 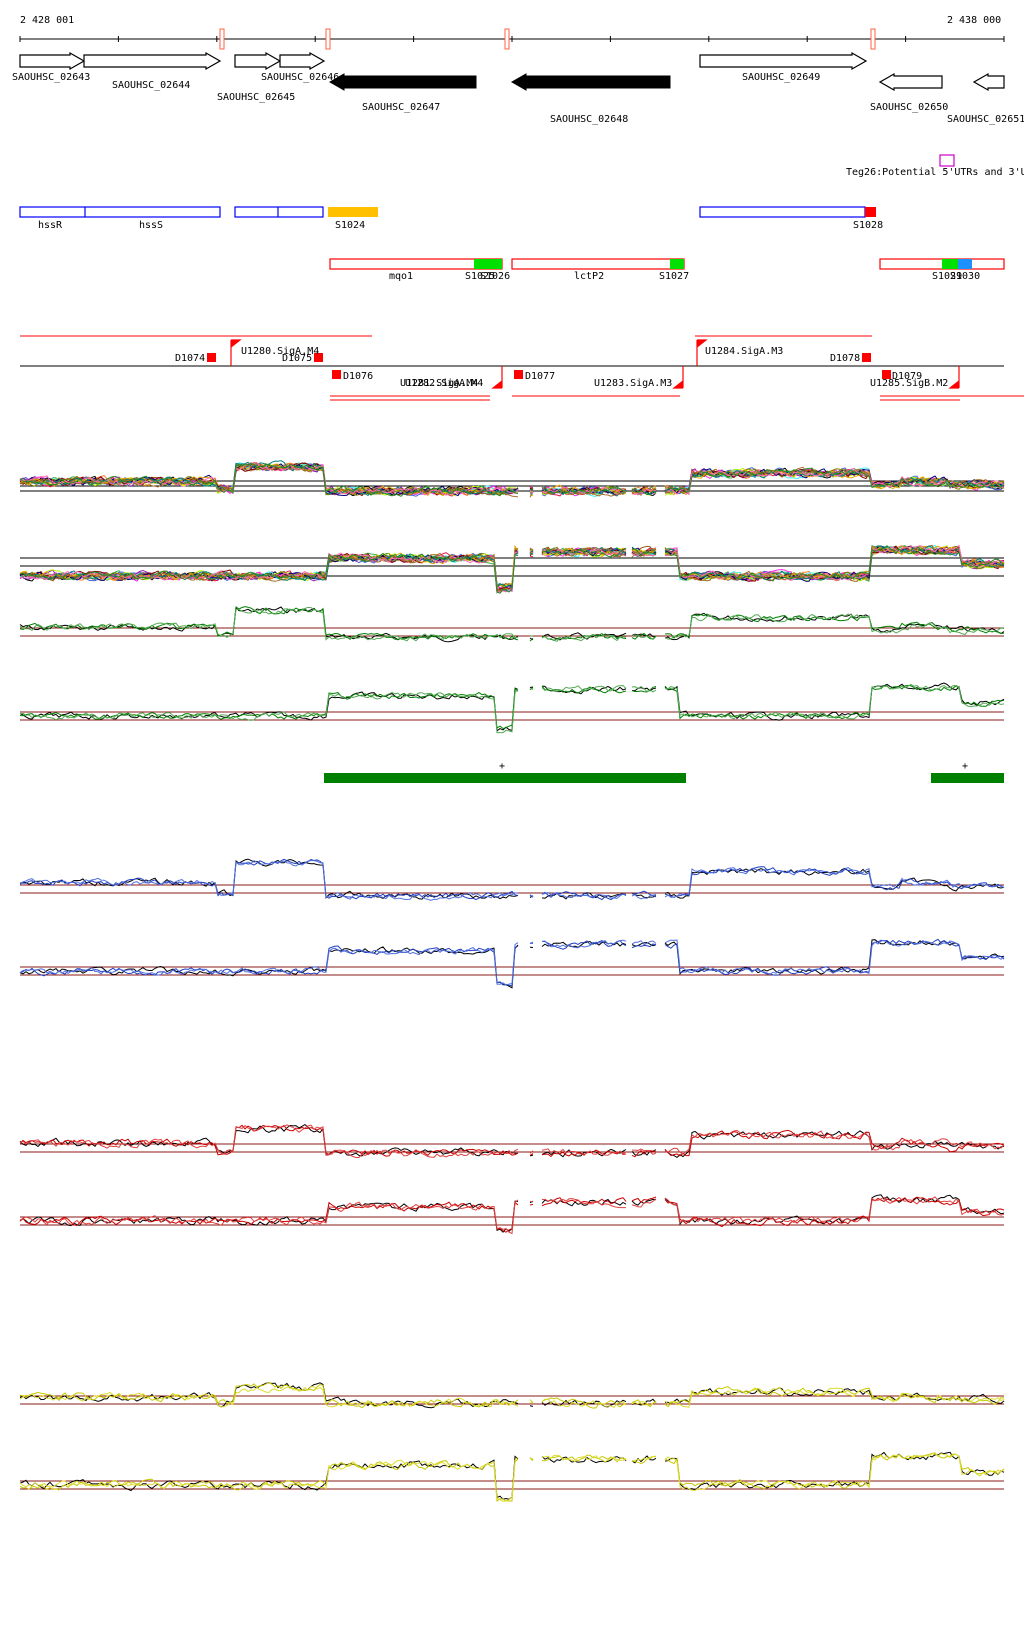 What do you see at coordinates (120, 212) in the screenshot?
I see `hss-operon-box` at bounding box center [120, 212].